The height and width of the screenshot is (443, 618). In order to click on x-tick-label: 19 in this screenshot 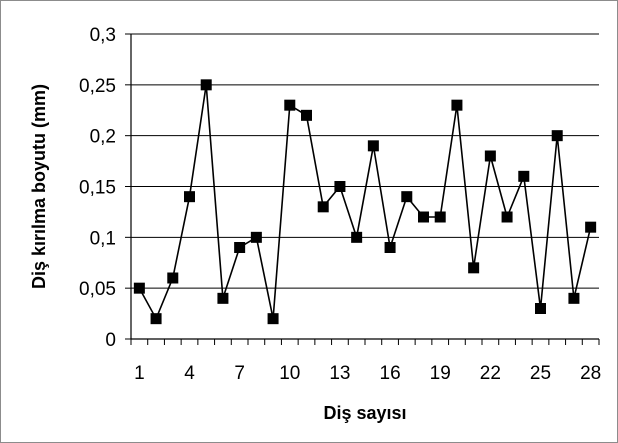, I will do `click(440, 373)`.